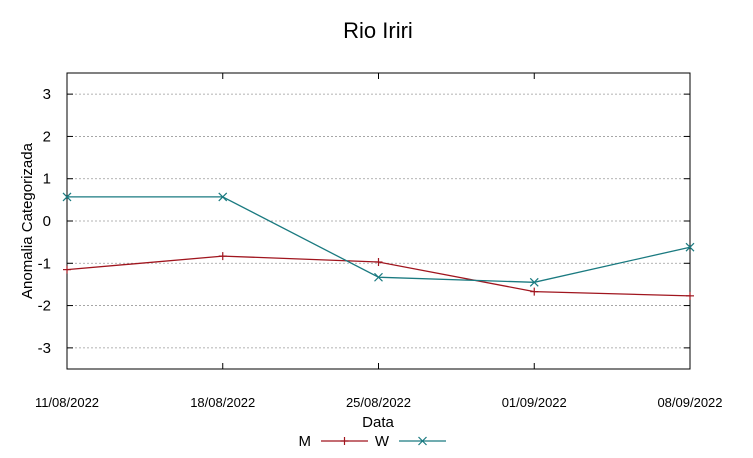  I want to click on x-axis-label: Data, so click(378, 422).